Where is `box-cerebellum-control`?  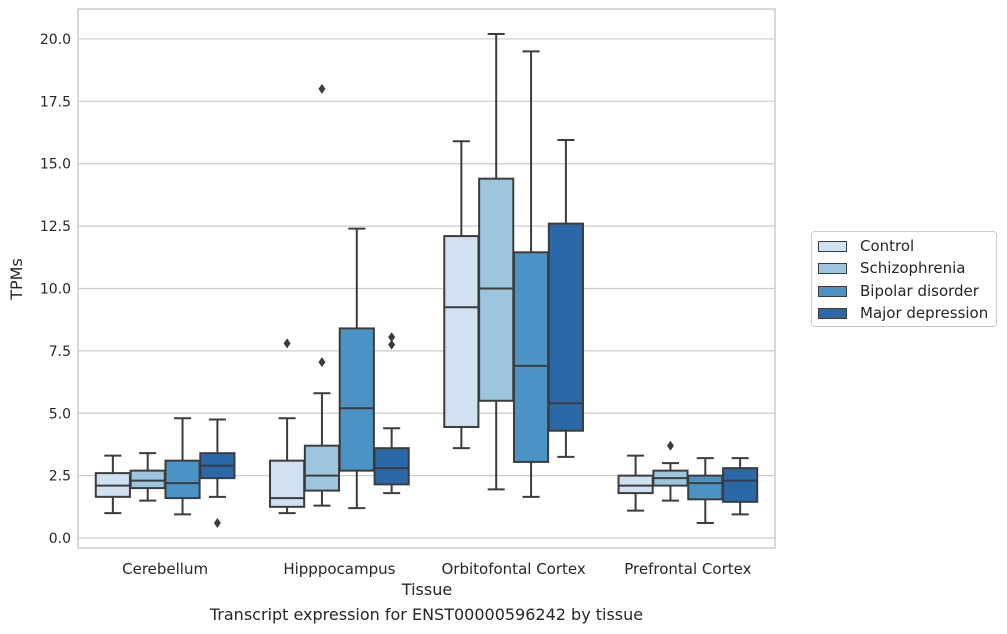 box-cerebellum-control is located at coordinates (112, 484).